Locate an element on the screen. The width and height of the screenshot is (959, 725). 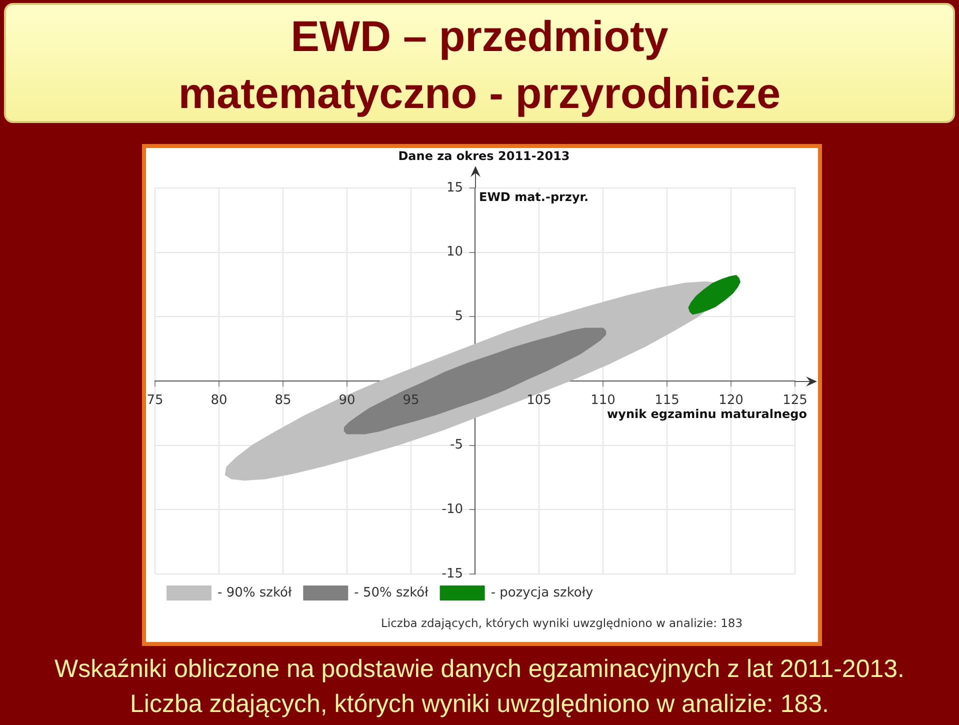
x-tick-label: 80 is located at coordinates (219, 400).